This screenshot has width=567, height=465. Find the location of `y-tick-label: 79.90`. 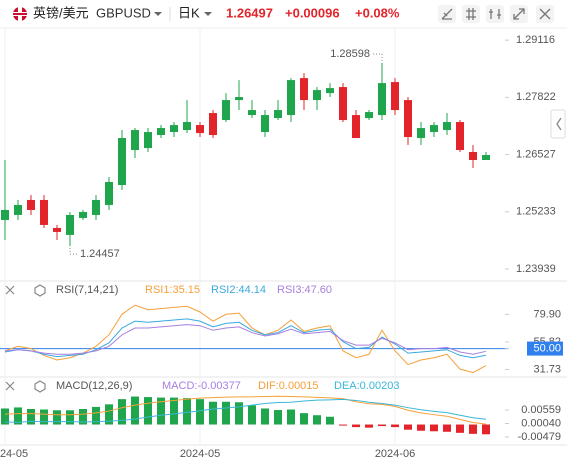

y-tick-label: 79.90 is located at coordinates (547, 314).